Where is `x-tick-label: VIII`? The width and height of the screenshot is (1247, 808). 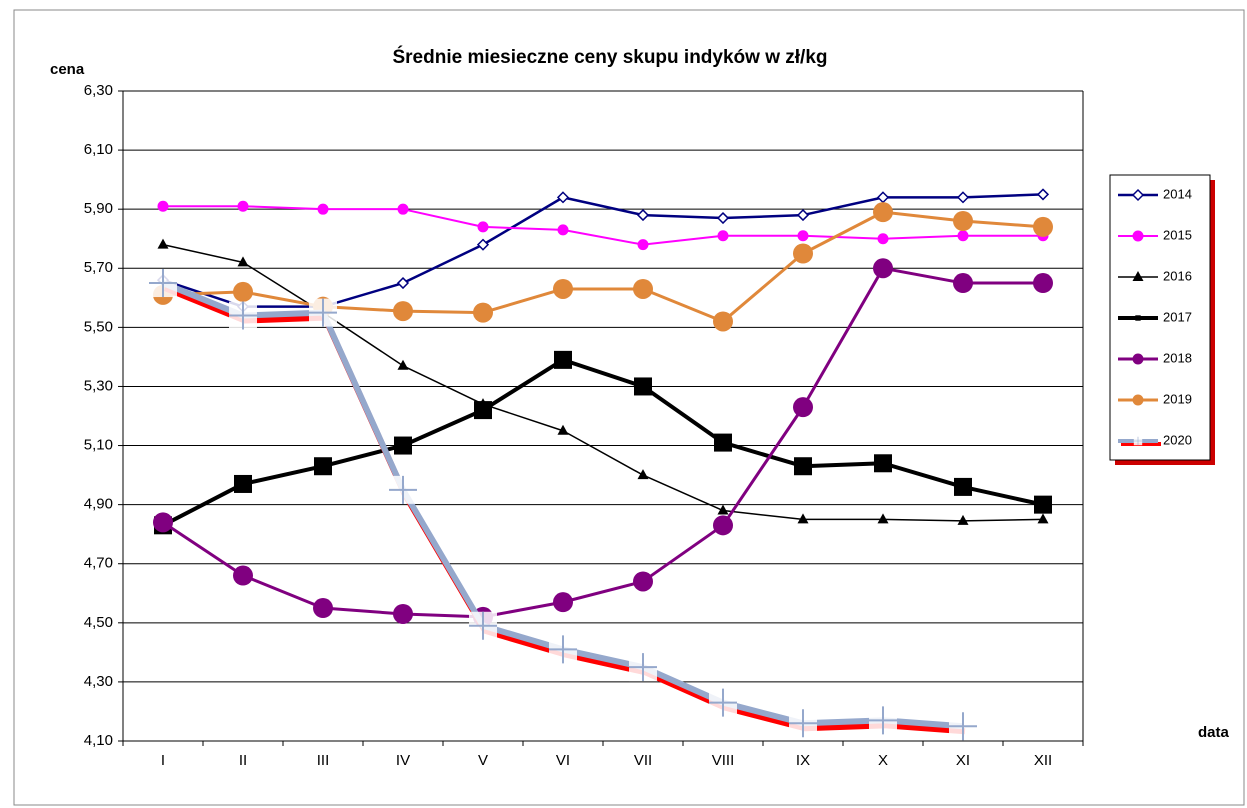 x-tick-label: VIII is located at coordinates (723, 760).